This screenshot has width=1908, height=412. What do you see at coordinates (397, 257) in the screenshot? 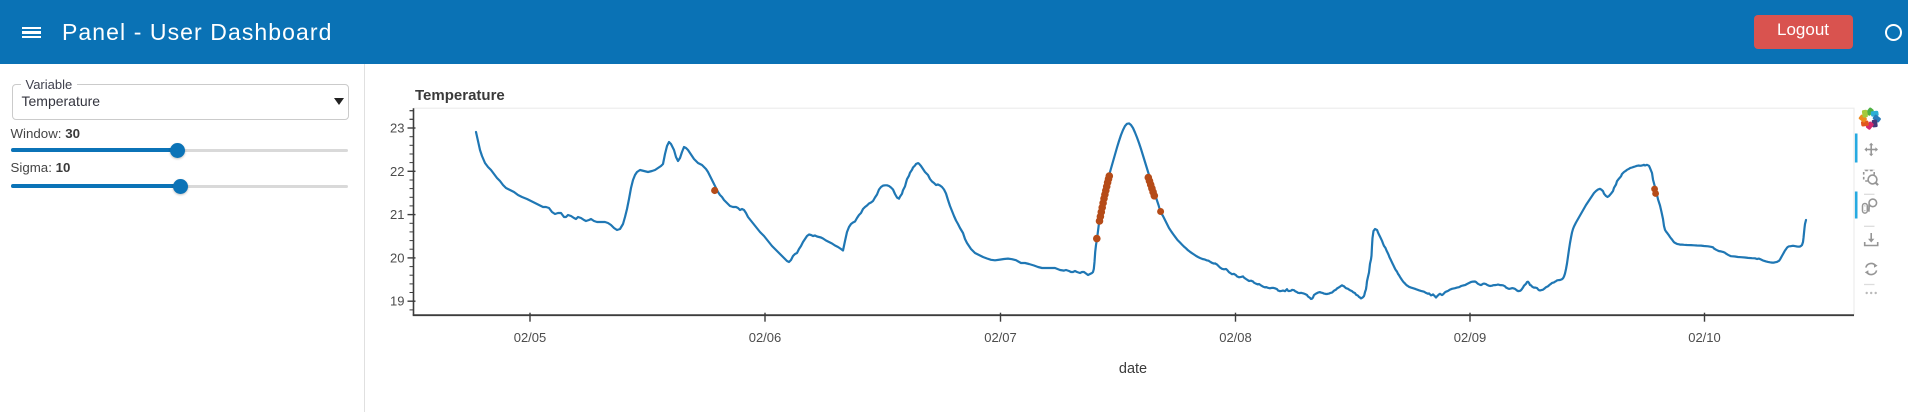
I see `svg-text: 20` at bounding box center [397, 257].